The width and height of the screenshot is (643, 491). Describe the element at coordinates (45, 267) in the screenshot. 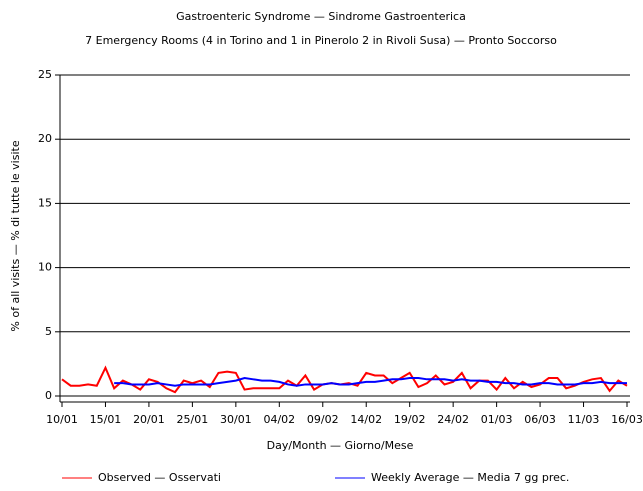

I see `y-tick-label: 10` at that location.